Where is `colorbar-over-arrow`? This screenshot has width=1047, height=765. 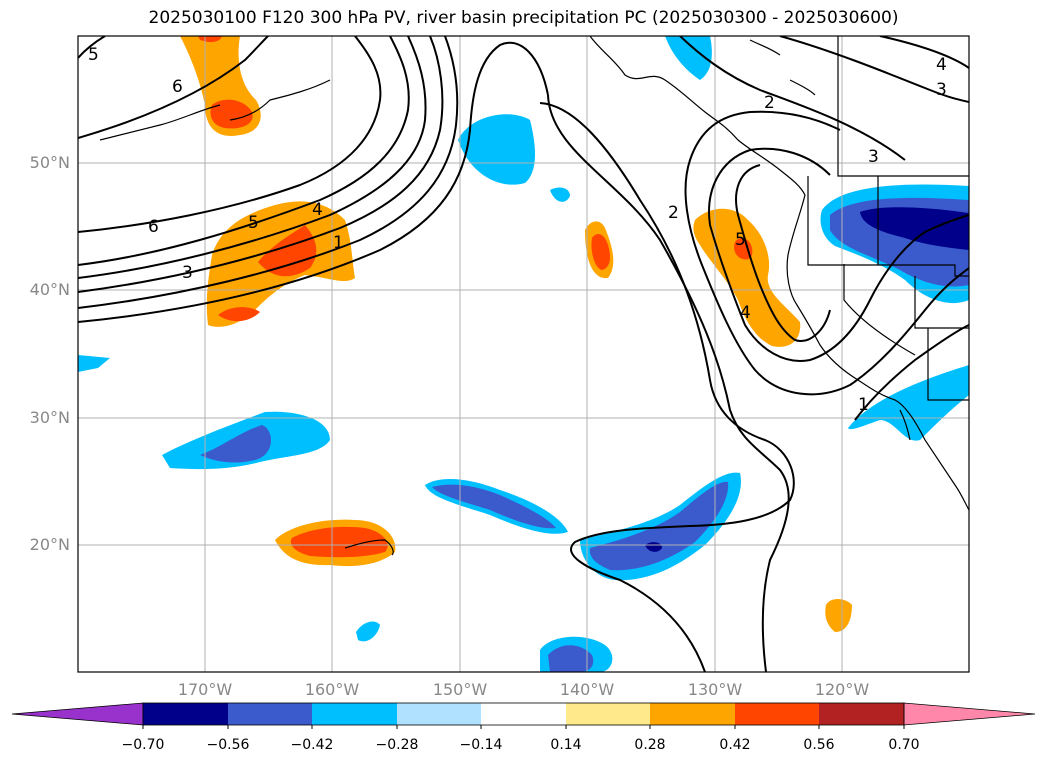
colorbar-over-arrow is located at coordinates (969, 714).